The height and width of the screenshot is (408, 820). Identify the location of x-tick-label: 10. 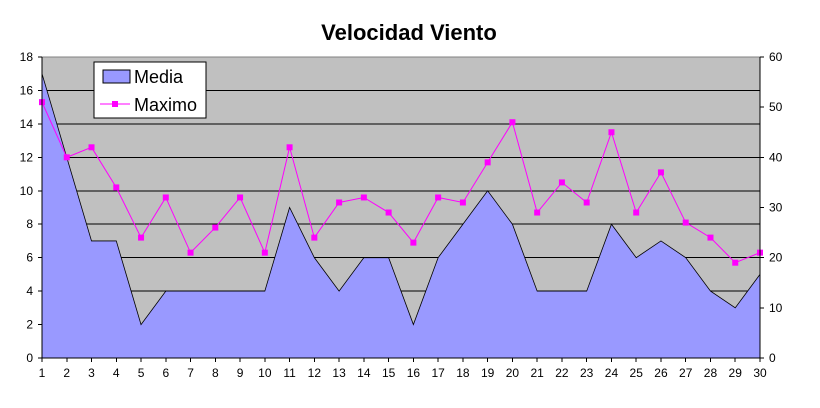
(265, 373).